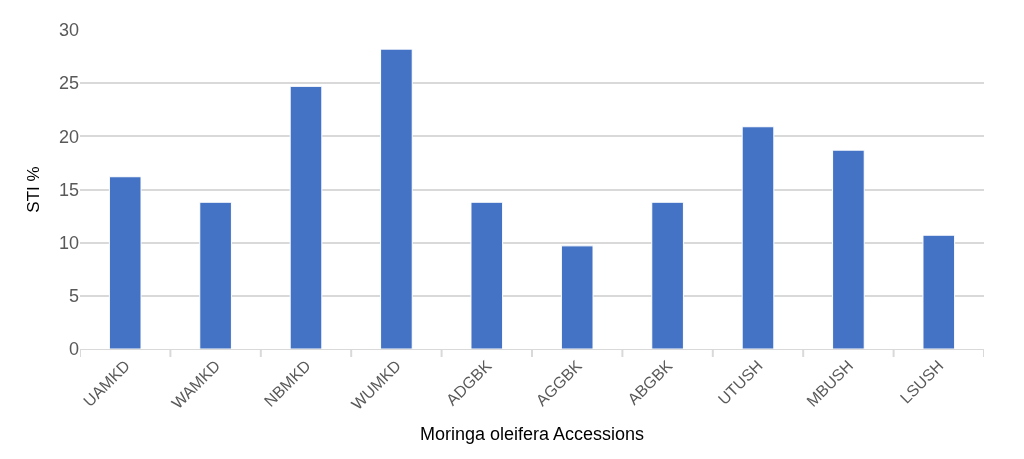 The image size is (1024, 459). Describe the element at coordinates (68, 189) in the screenshot. I see `y-tick-label: 15` at that location.